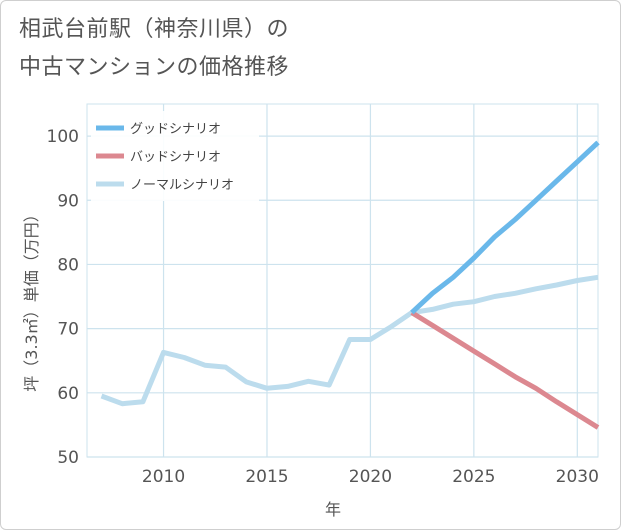 This screenshot has width=621, height=530. Describe the element at coordinates (68, 394) in the screenshot. I see `y-tick-label: 60` at that location.